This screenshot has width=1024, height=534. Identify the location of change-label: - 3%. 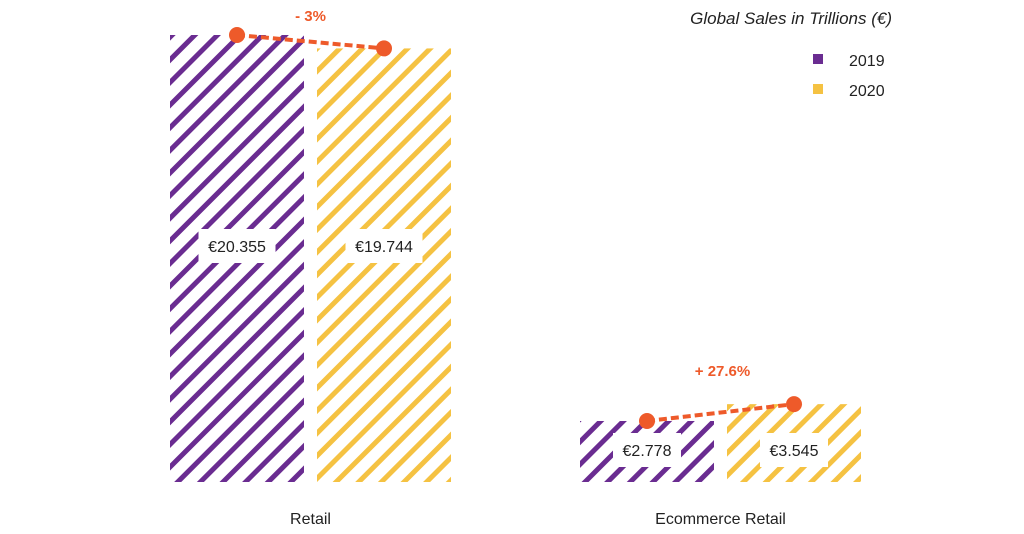
(310, 16).